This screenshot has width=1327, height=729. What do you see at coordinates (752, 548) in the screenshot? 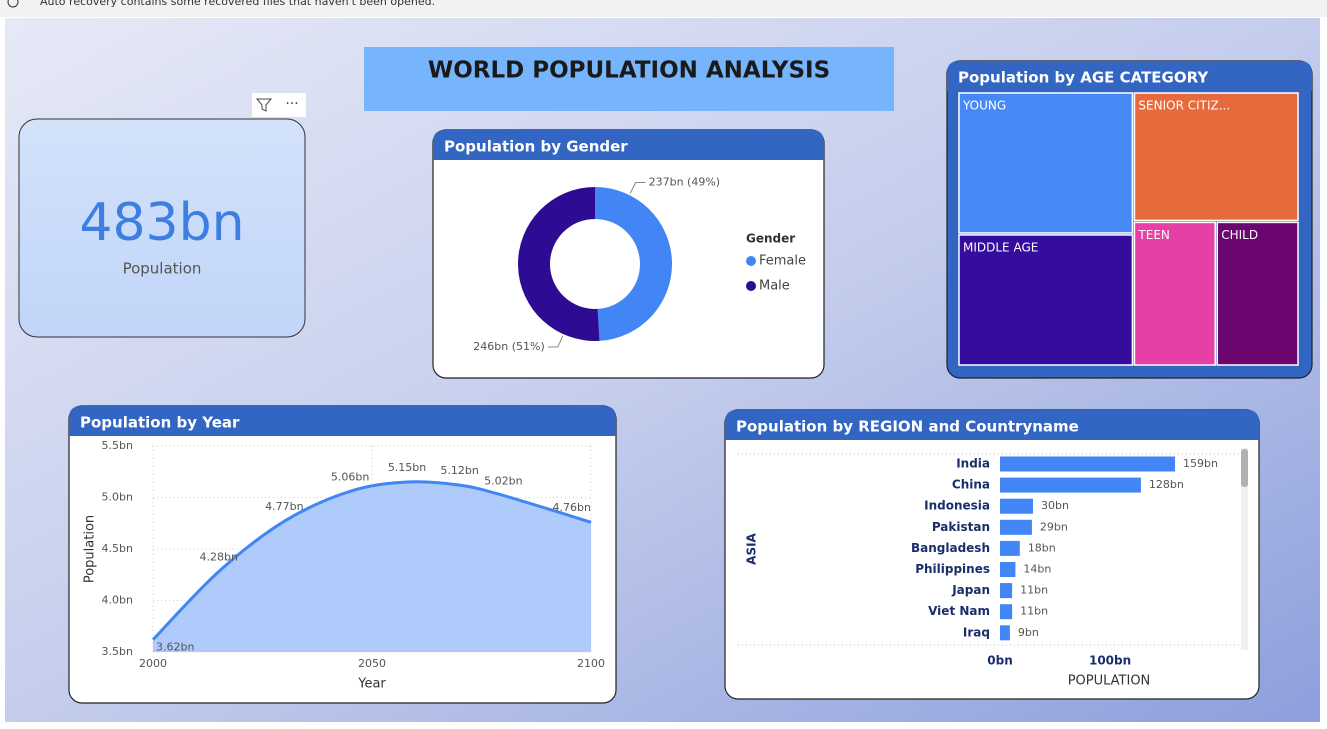
I see `group-label: ASIA` at bounding box center [752, 548].